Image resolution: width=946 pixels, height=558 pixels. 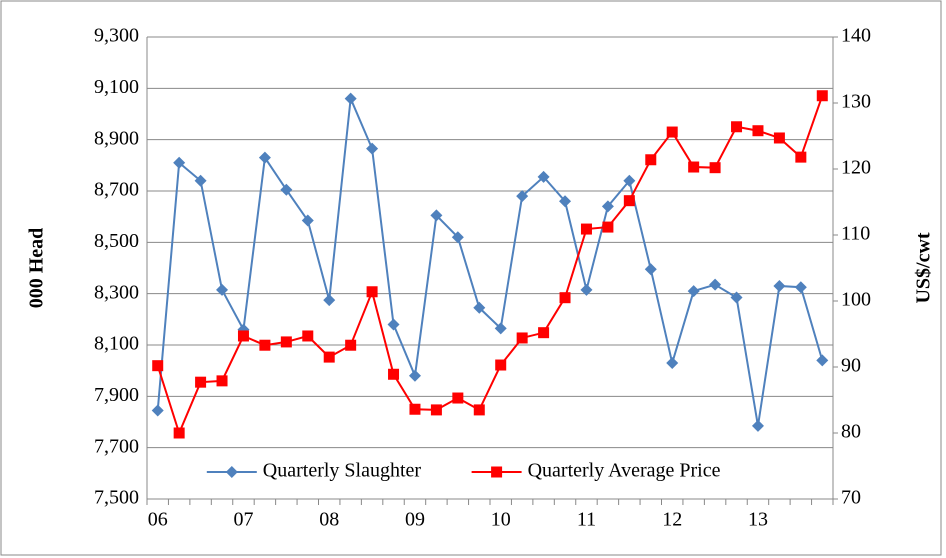 I want to click on y2-tick-label: 80, so click(x=851, y=432).